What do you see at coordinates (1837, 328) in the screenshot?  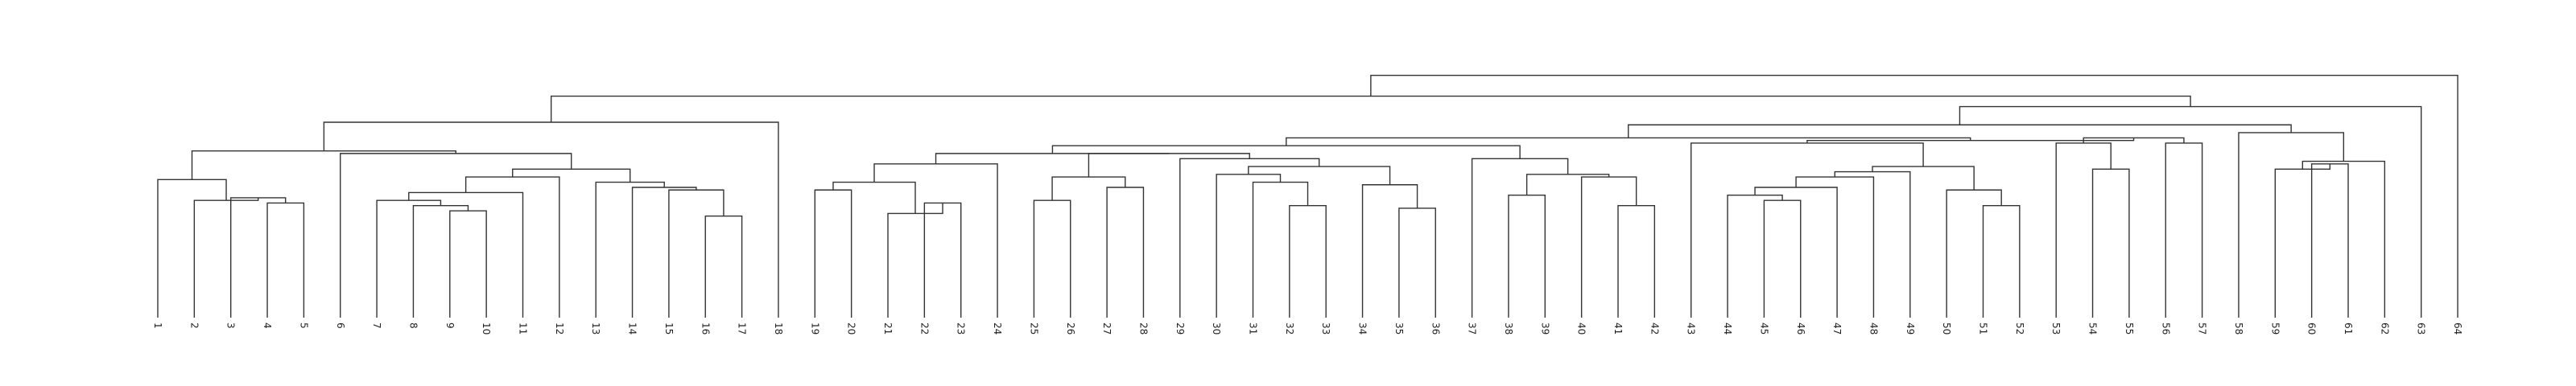 I see `leaf-label: 47` at bounding box center [1837, 328].